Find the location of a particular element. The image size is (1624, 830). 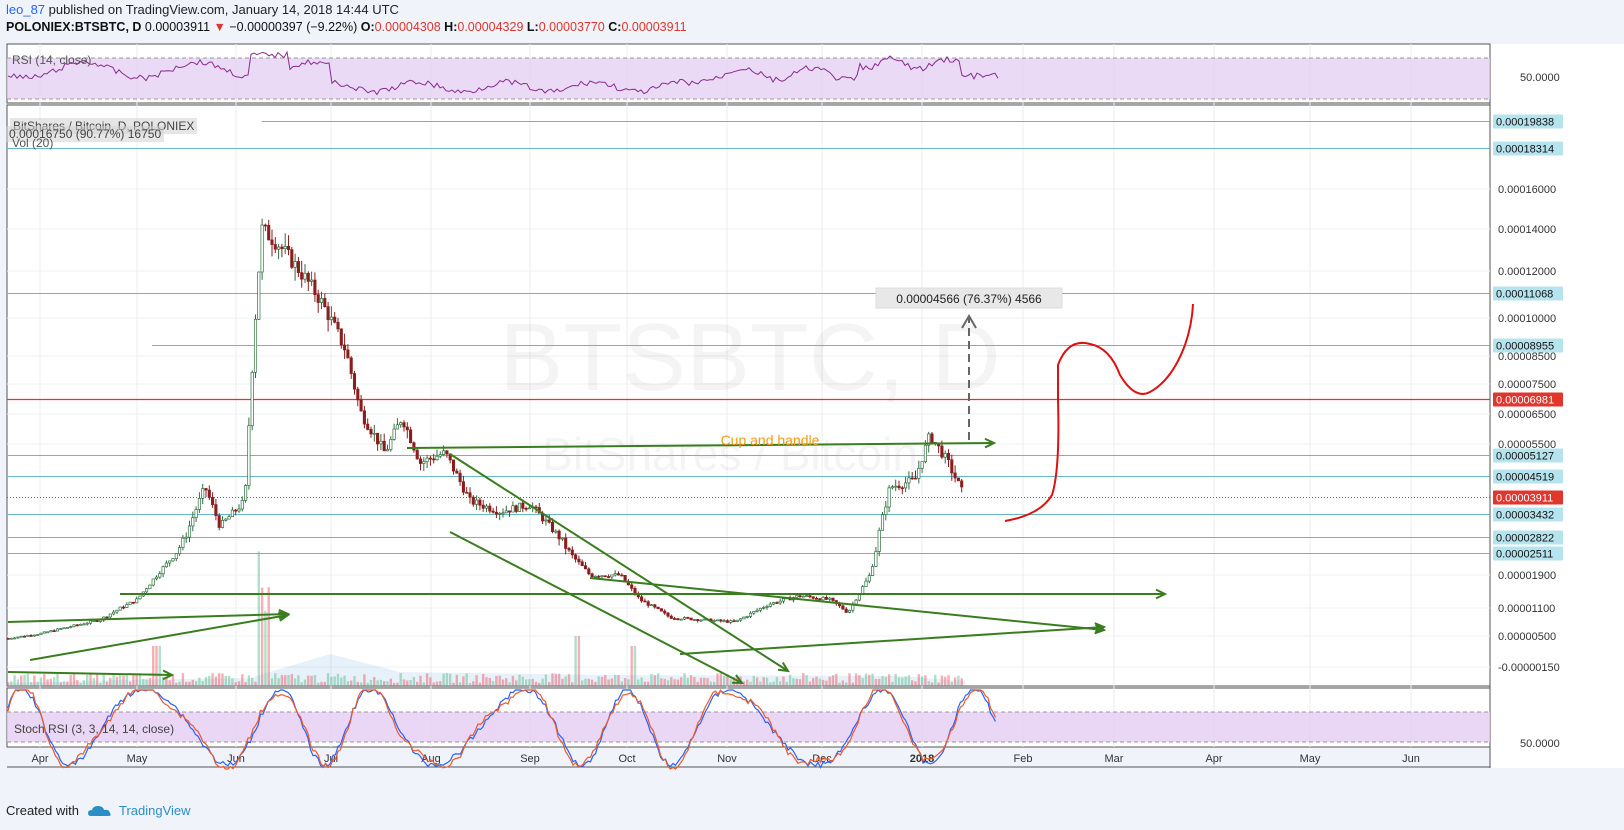

volume-legend: Vol (20) is located at coordinates (33, 143).